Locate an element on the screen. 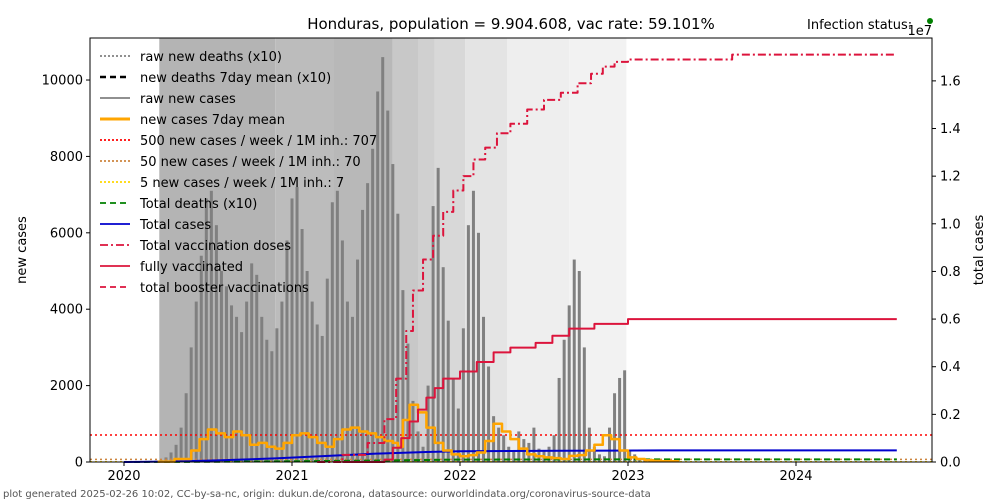 This screenshot has height=500, width=1000. y-tick-label-left: 4000 is located at coordinates (66, 310).